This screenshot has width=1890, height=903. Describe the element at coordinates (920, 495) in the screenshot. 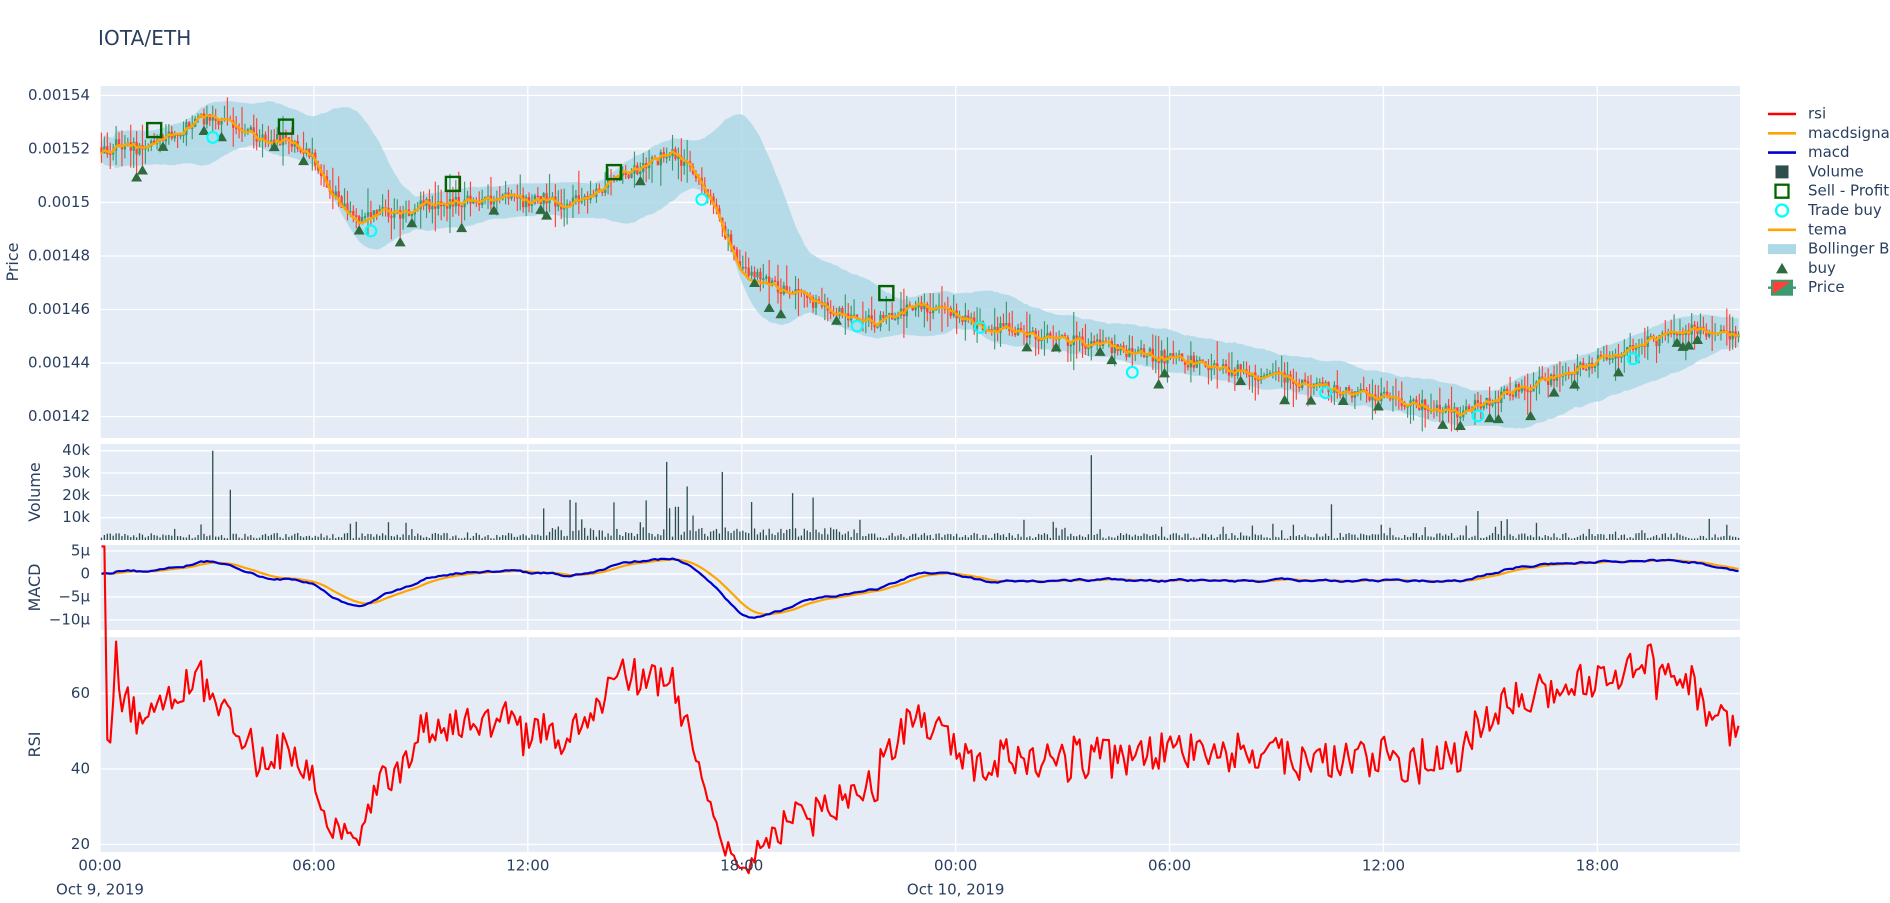

I see `volume-series` at that location.